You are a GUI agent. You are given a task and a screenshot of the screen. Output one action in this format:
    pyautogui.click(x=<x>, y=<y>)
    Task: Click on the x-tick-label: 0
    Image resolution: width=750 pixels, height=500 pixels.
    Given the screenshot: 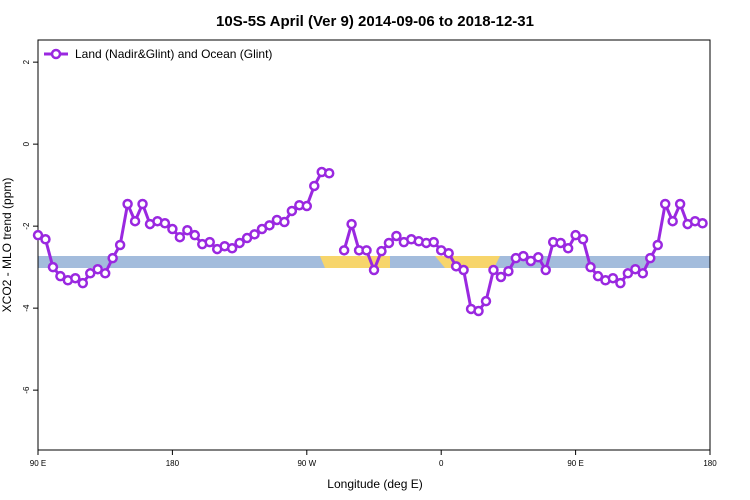 What is the action you would take?
    pyautogui.click(x=441, y=463)
    